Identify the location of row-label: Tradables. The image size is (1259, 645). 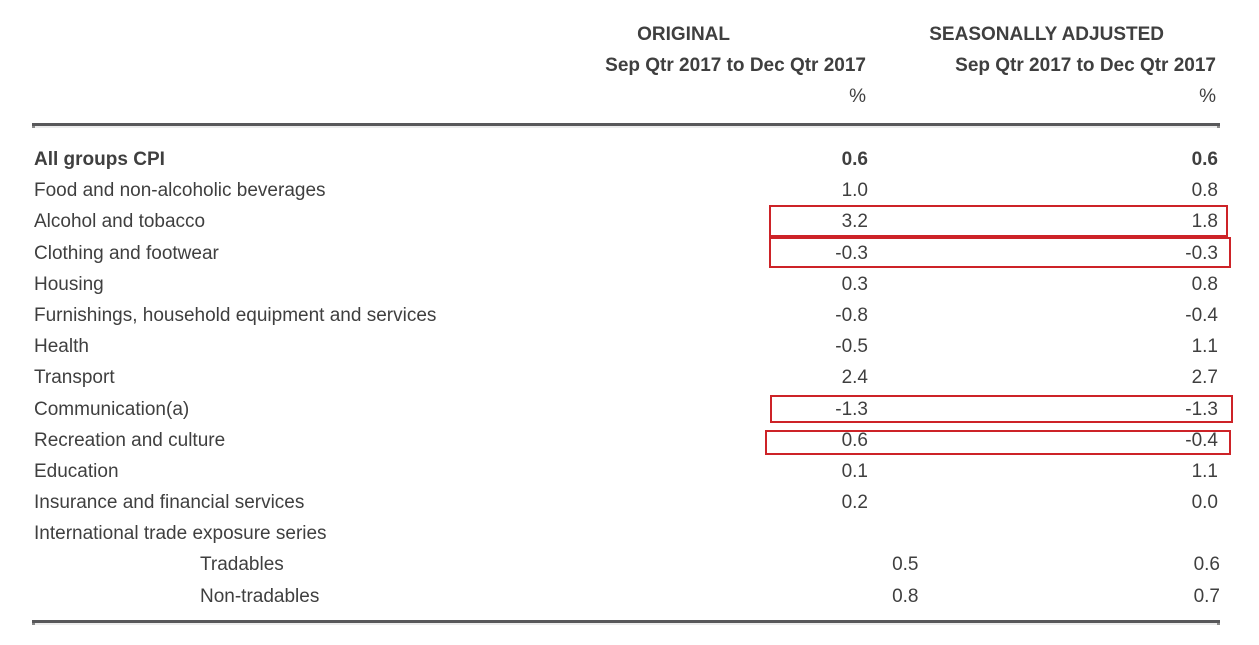
(242, 565).